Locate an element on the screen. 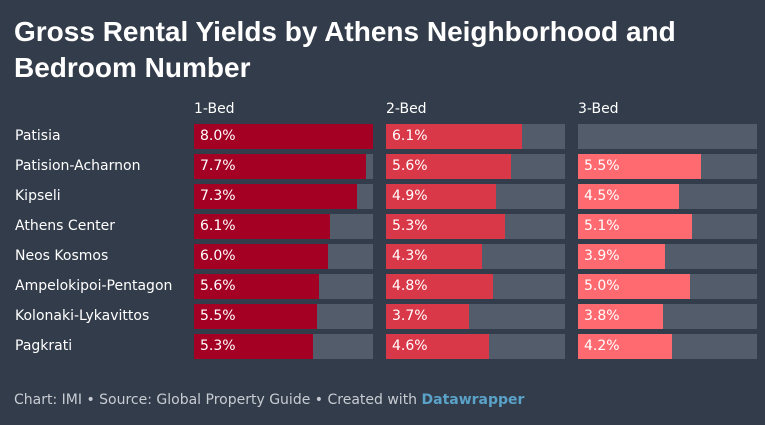  bar-track: 4.5% is located at coordinates (667, 196).